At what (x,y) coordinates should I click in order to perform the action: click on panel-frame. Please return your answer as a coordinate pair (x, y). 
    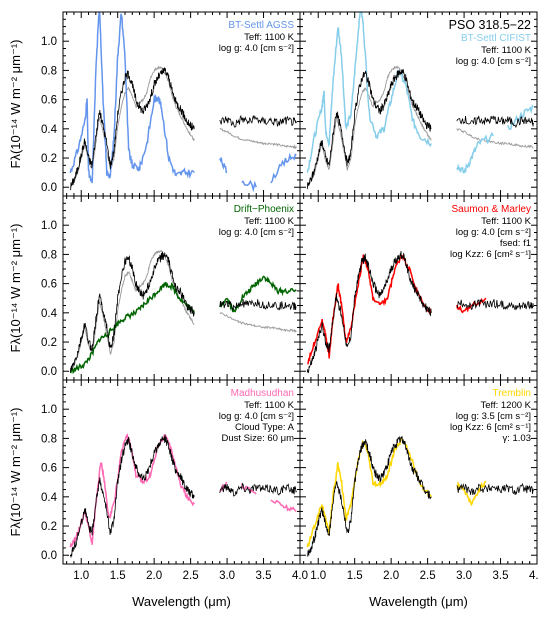
    Looking at the image, I should click on (418, 472).